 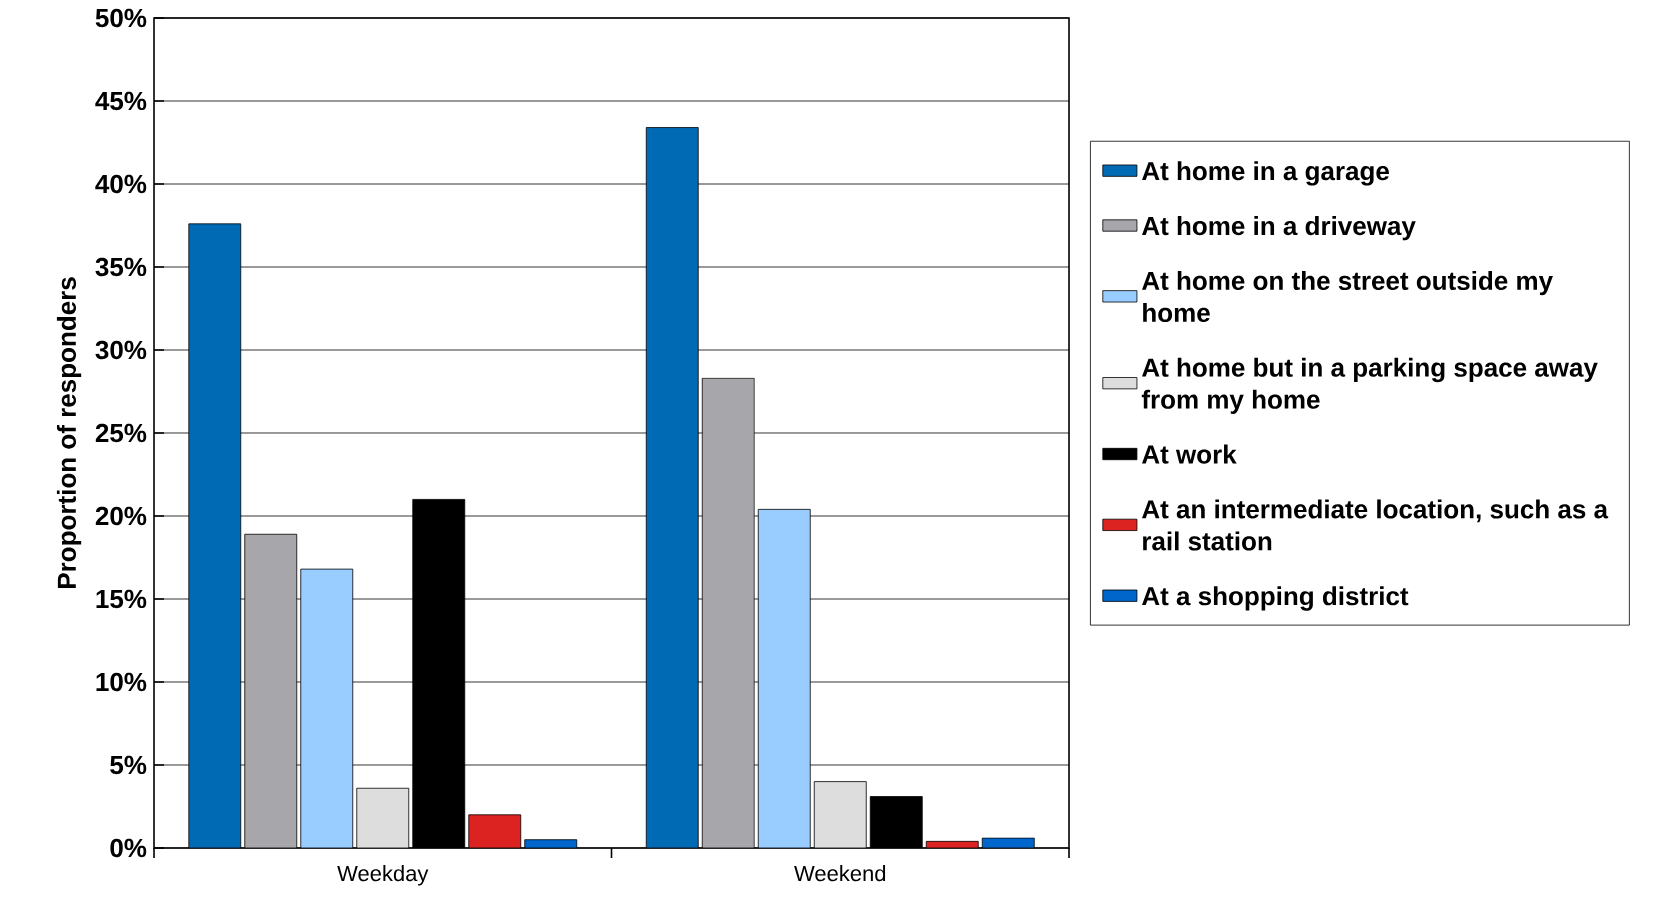 I want to click on y-tick-label: 35%, so click(x=121, y=267).